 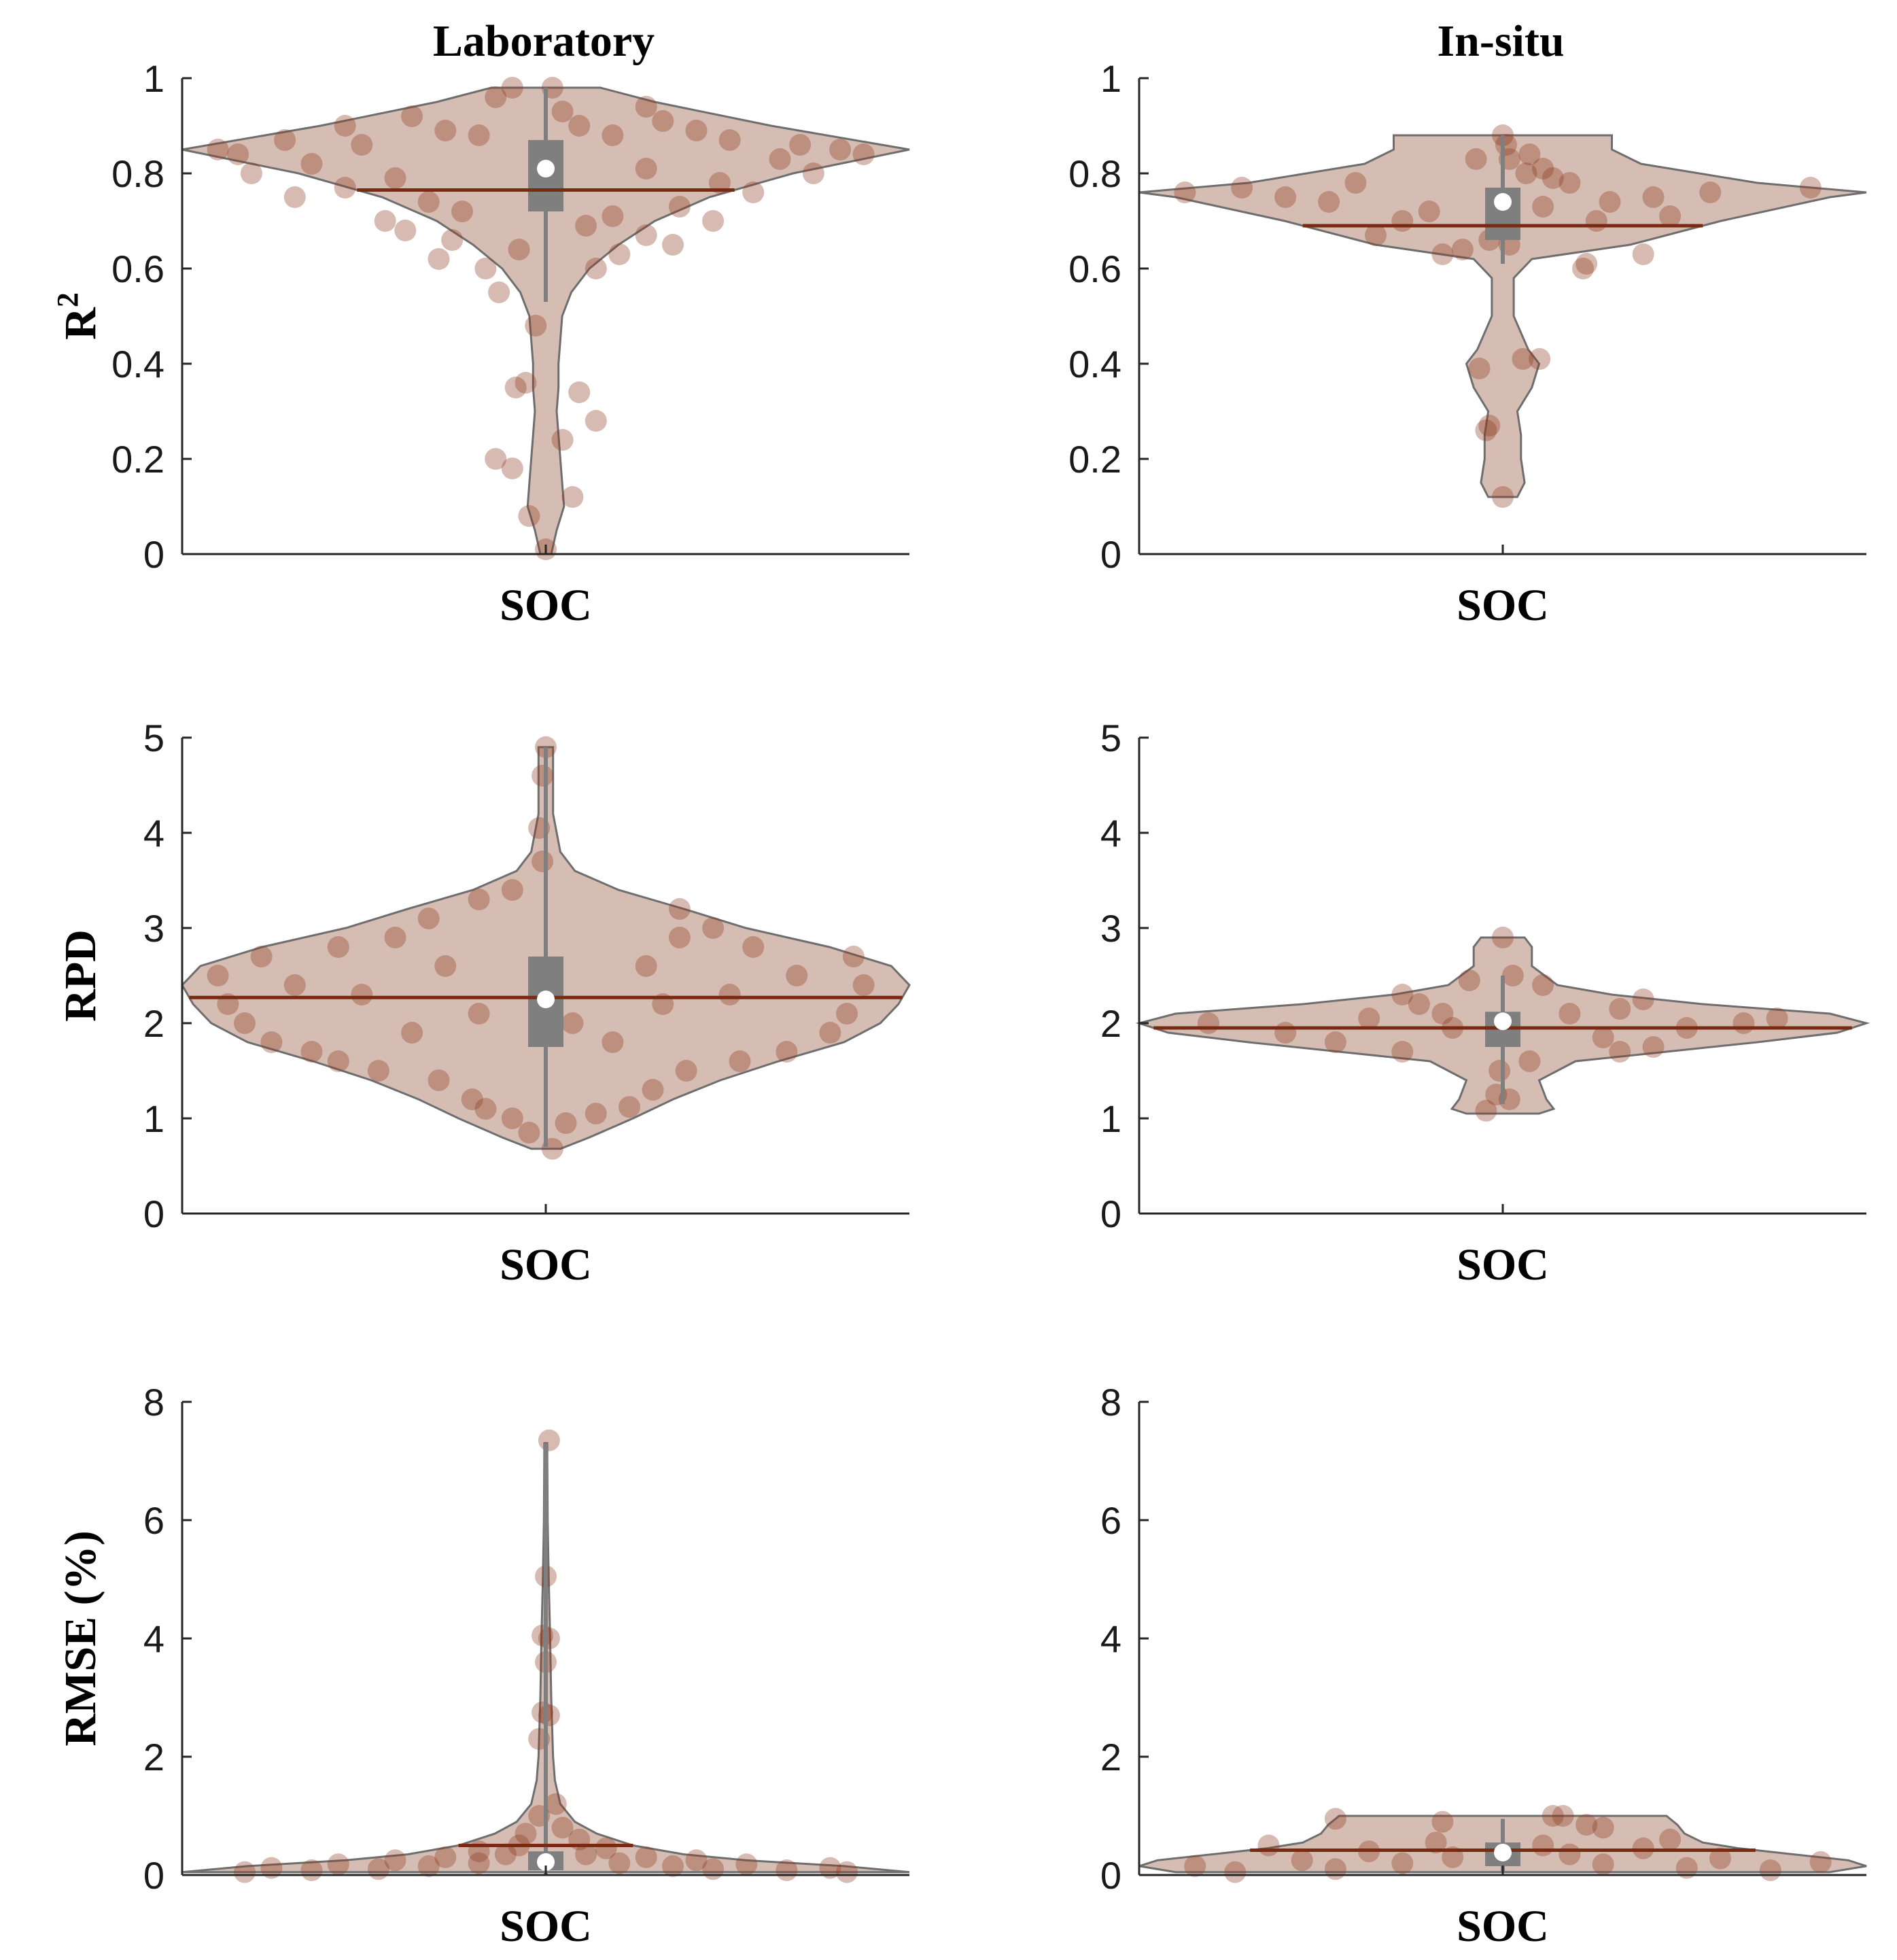 What do you see at coordinates (137, 174) in the screenshot?
I see `y-tick-label: 0.8` at bounding box center [137, 174].